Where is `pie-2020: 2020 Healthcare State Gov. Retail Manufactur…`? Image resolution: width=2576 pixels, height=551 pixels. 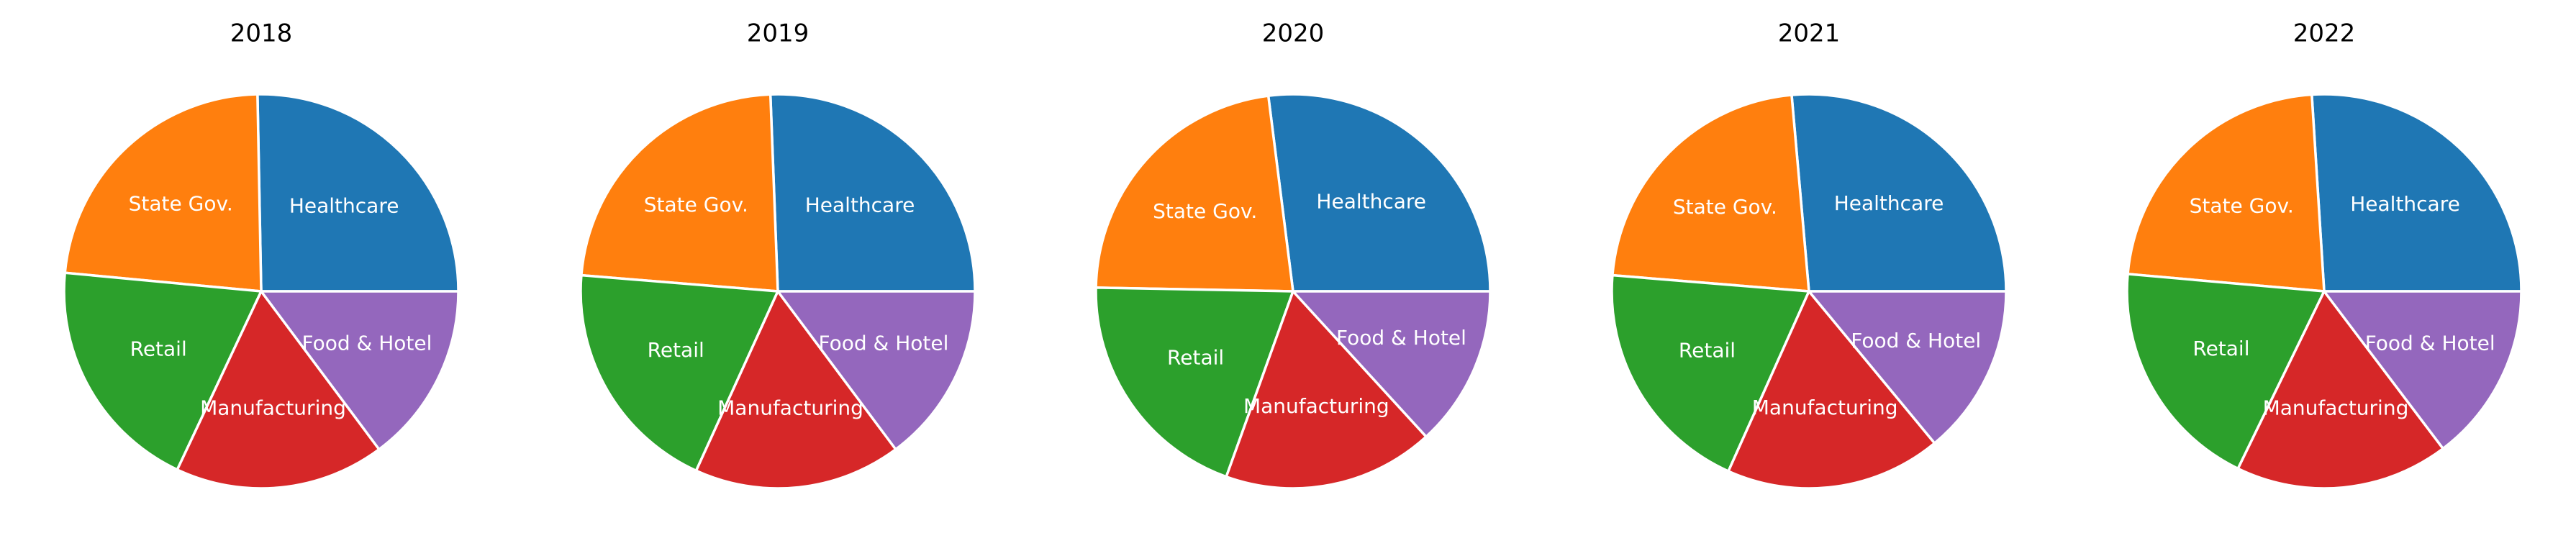 pie-2020: 2020 Healthcare State Gov. Retail Manufactur… is located at coordinates (1293, 254).